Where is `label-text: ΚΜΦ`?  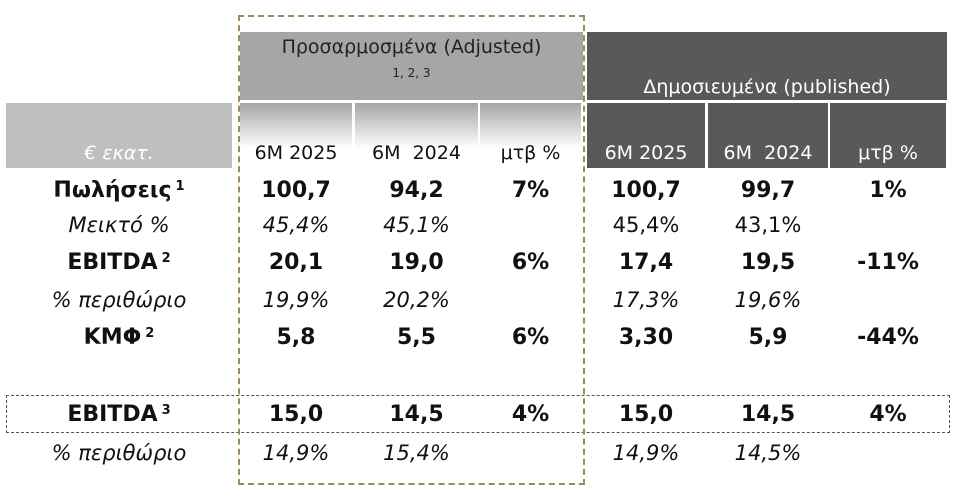 label-text: ΚΜΦ is located at coordinates (112, 337).